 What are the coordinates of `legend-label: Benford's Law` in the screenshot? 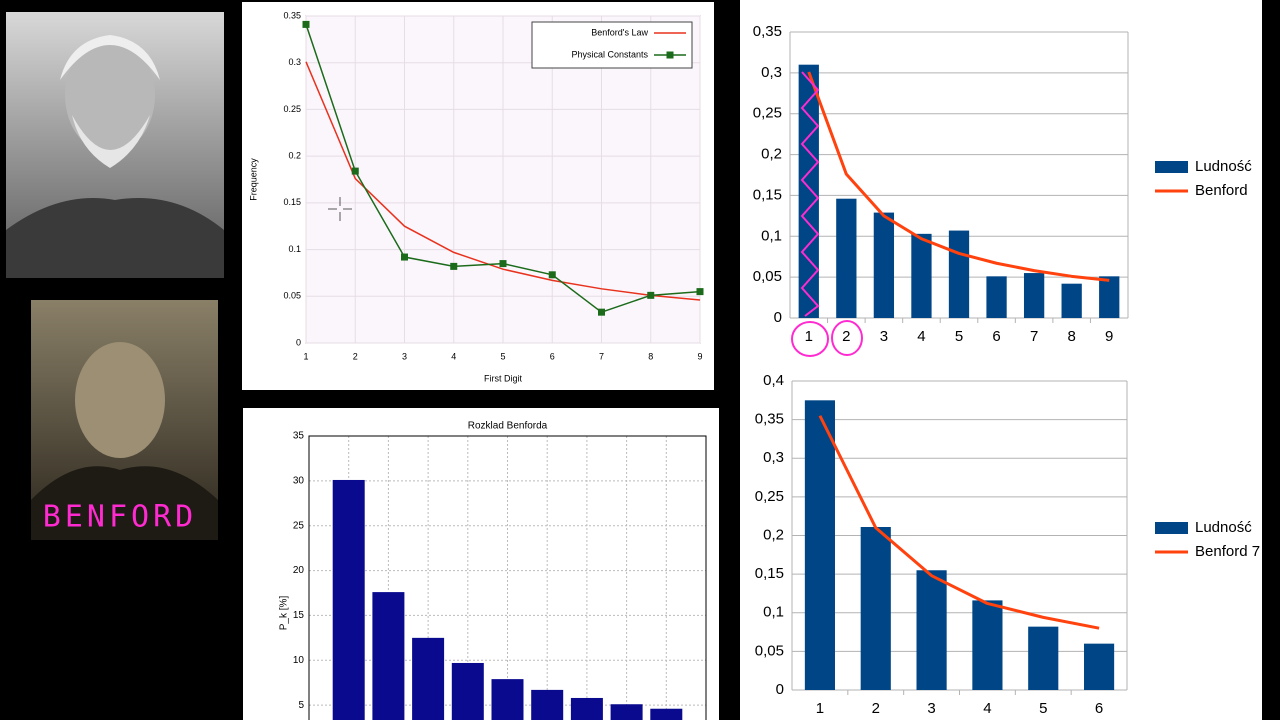 It's located at (619, 32).